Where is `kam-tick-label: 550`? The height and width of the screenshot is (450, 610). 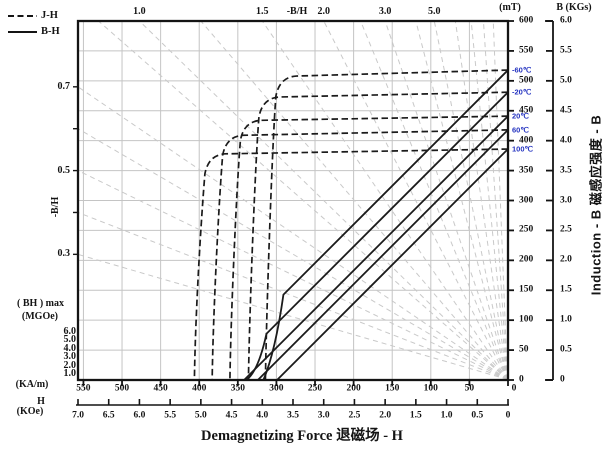 kam-tick-label: 550 is located at coordinates (83, 388).